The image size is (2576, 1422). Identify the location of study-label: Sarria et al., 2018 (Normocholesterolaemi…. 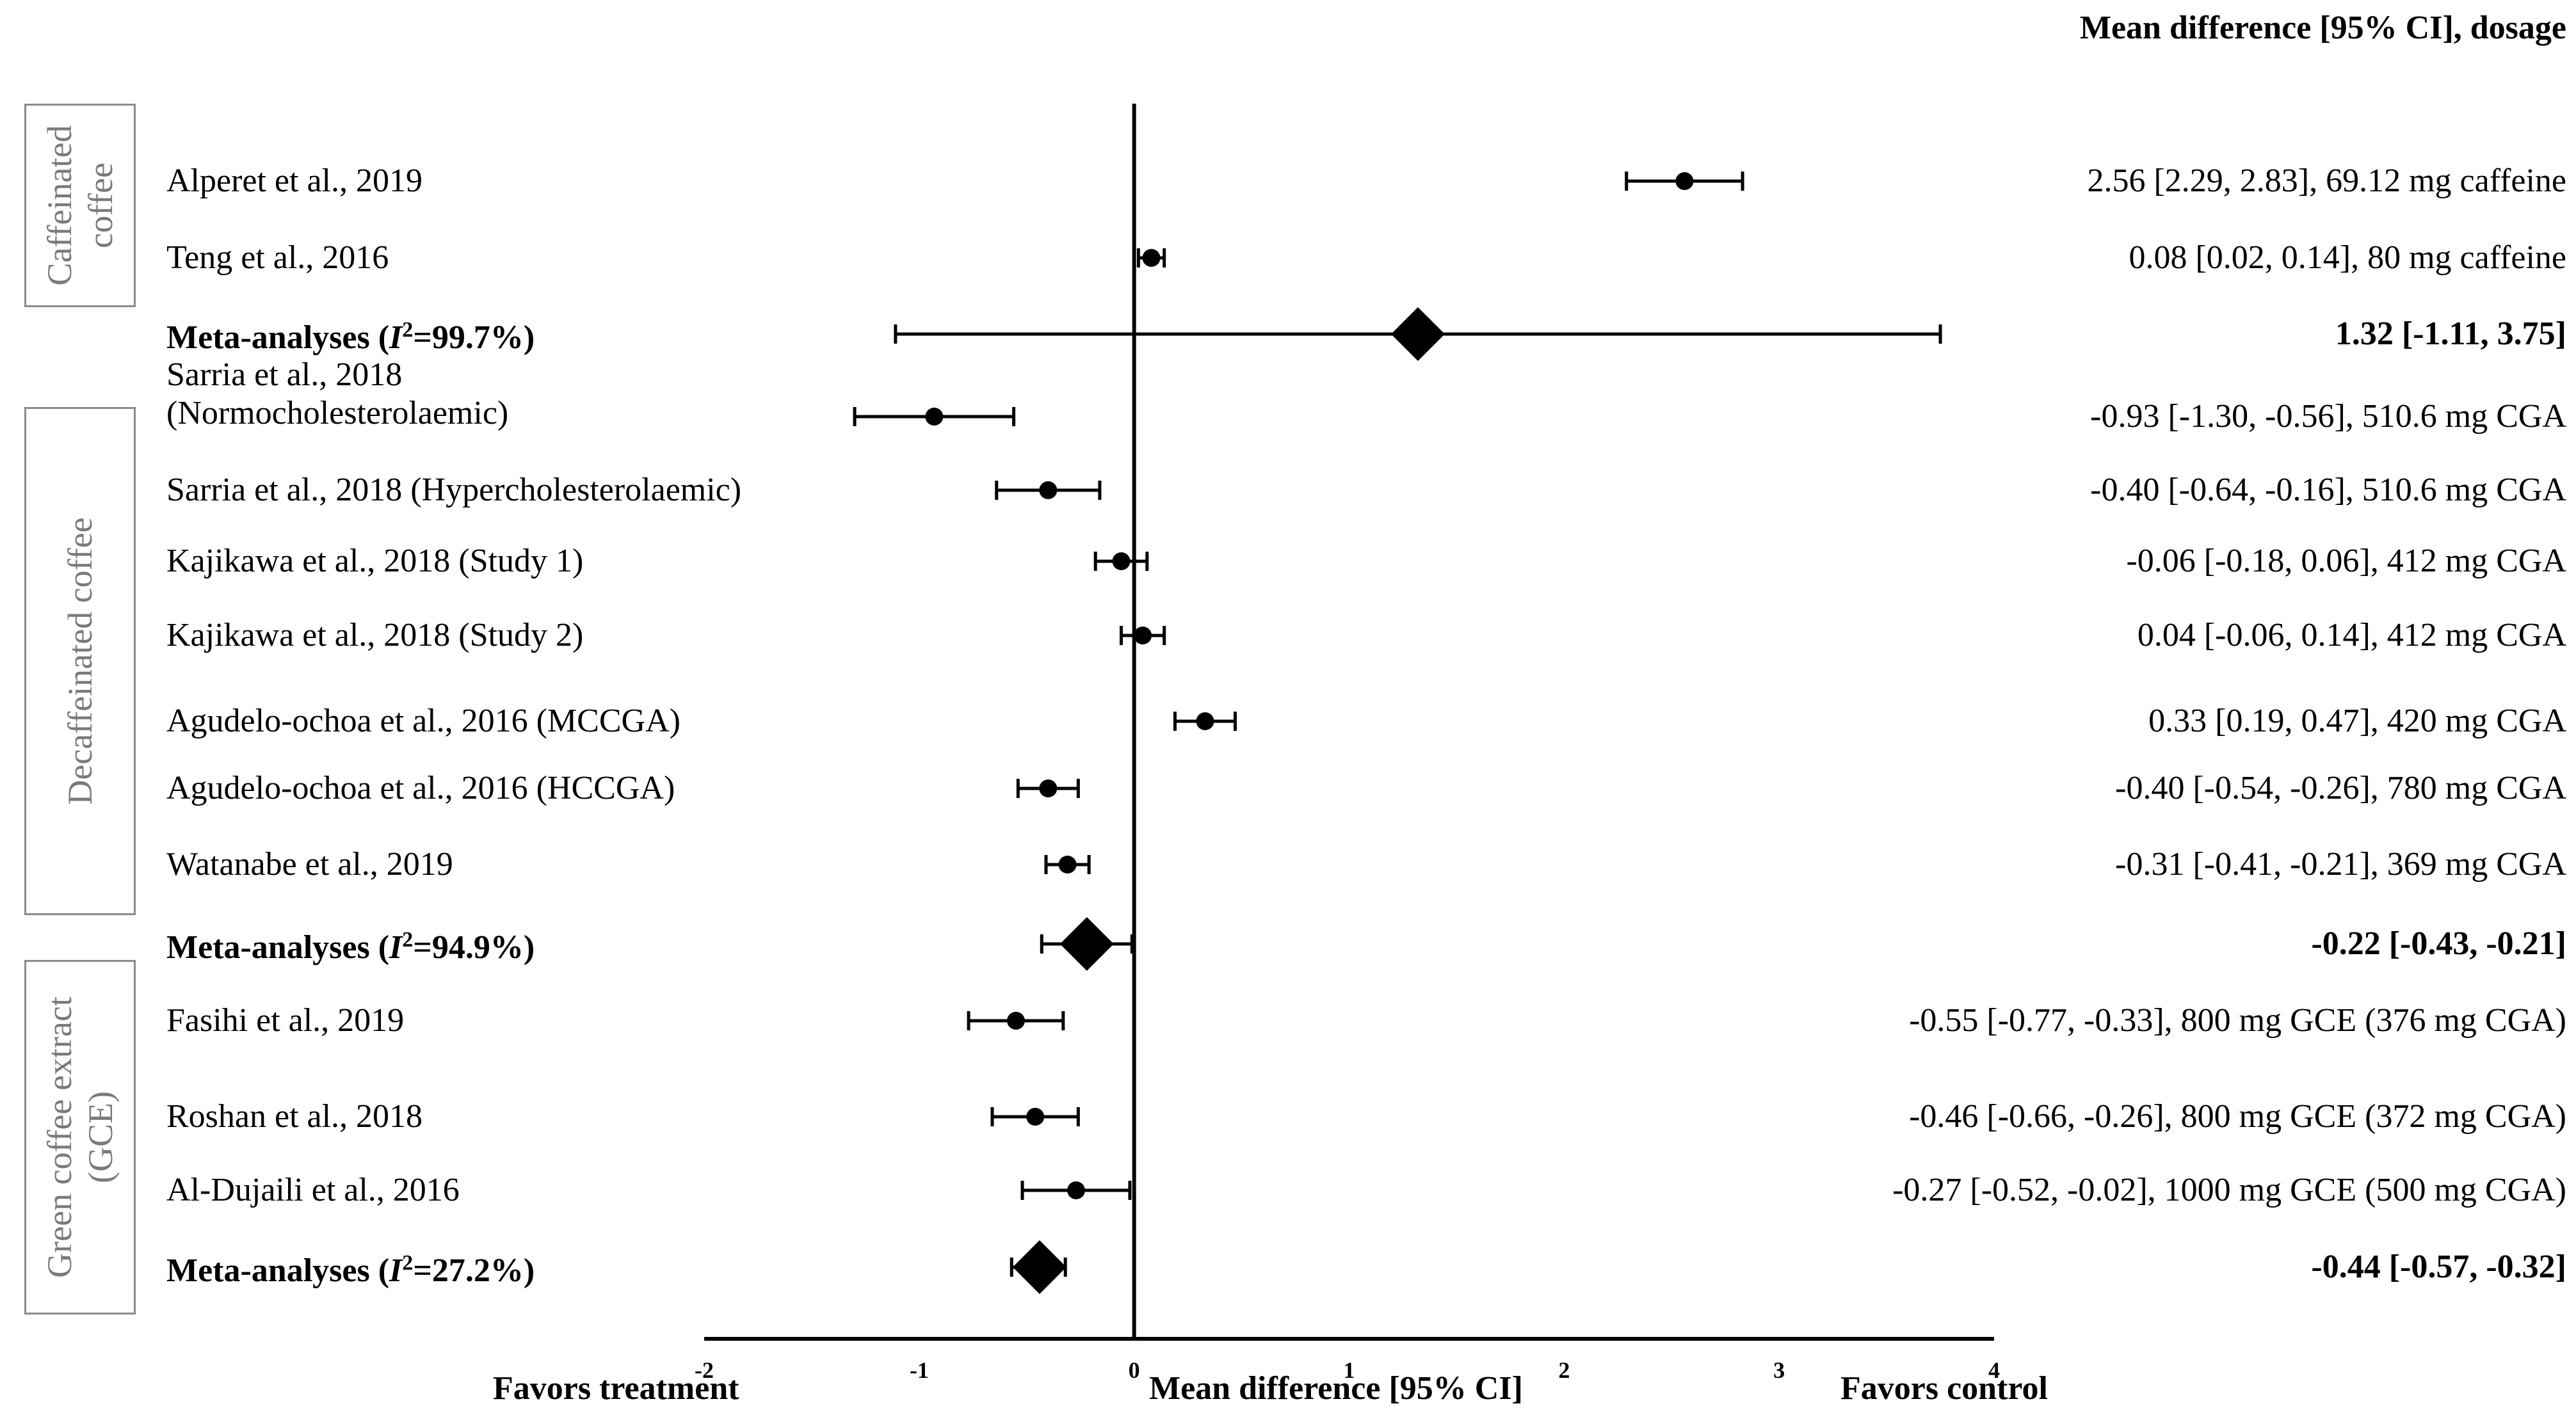
(337, 394).